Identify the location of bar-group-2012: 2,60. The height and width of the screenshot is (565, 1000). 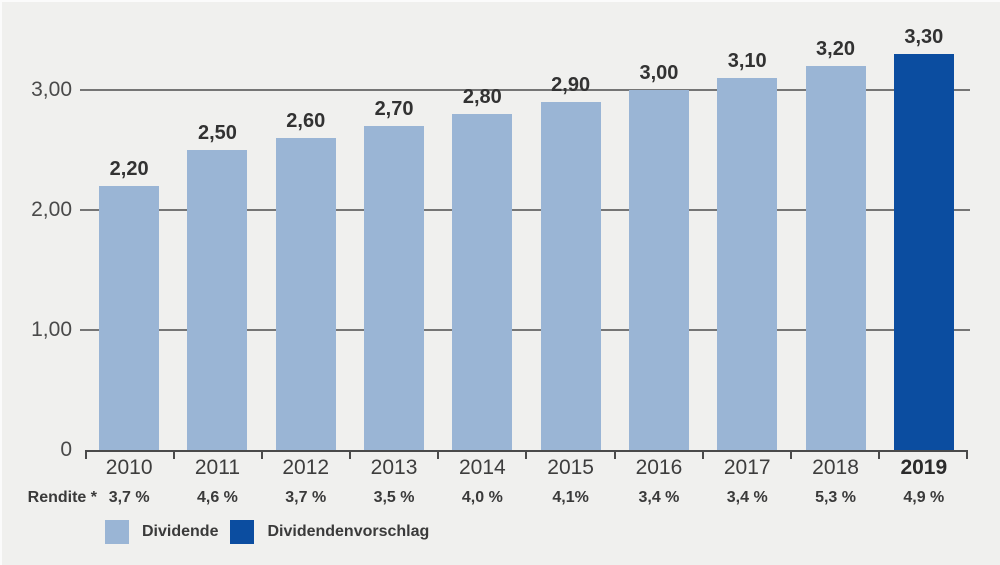
(306, 237).